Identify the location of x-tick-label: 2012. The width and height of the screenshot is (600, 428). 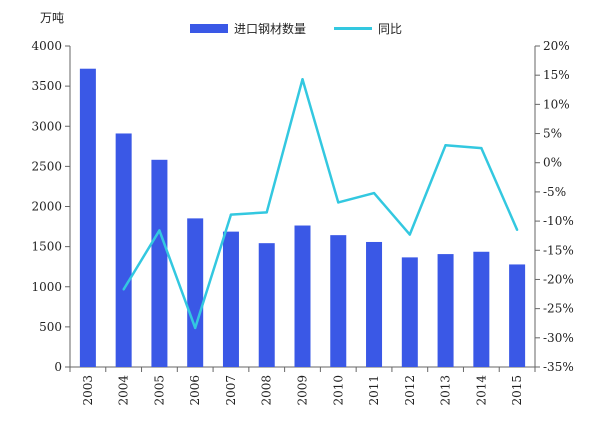
(410, 390).